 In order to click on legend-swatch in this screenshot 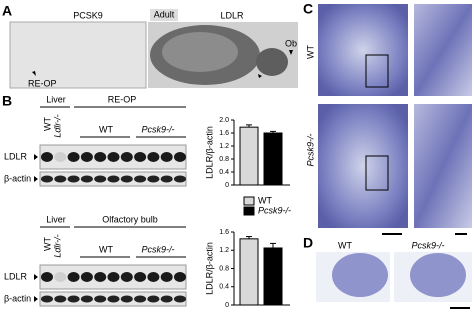, I will do `click(249, 201)`.